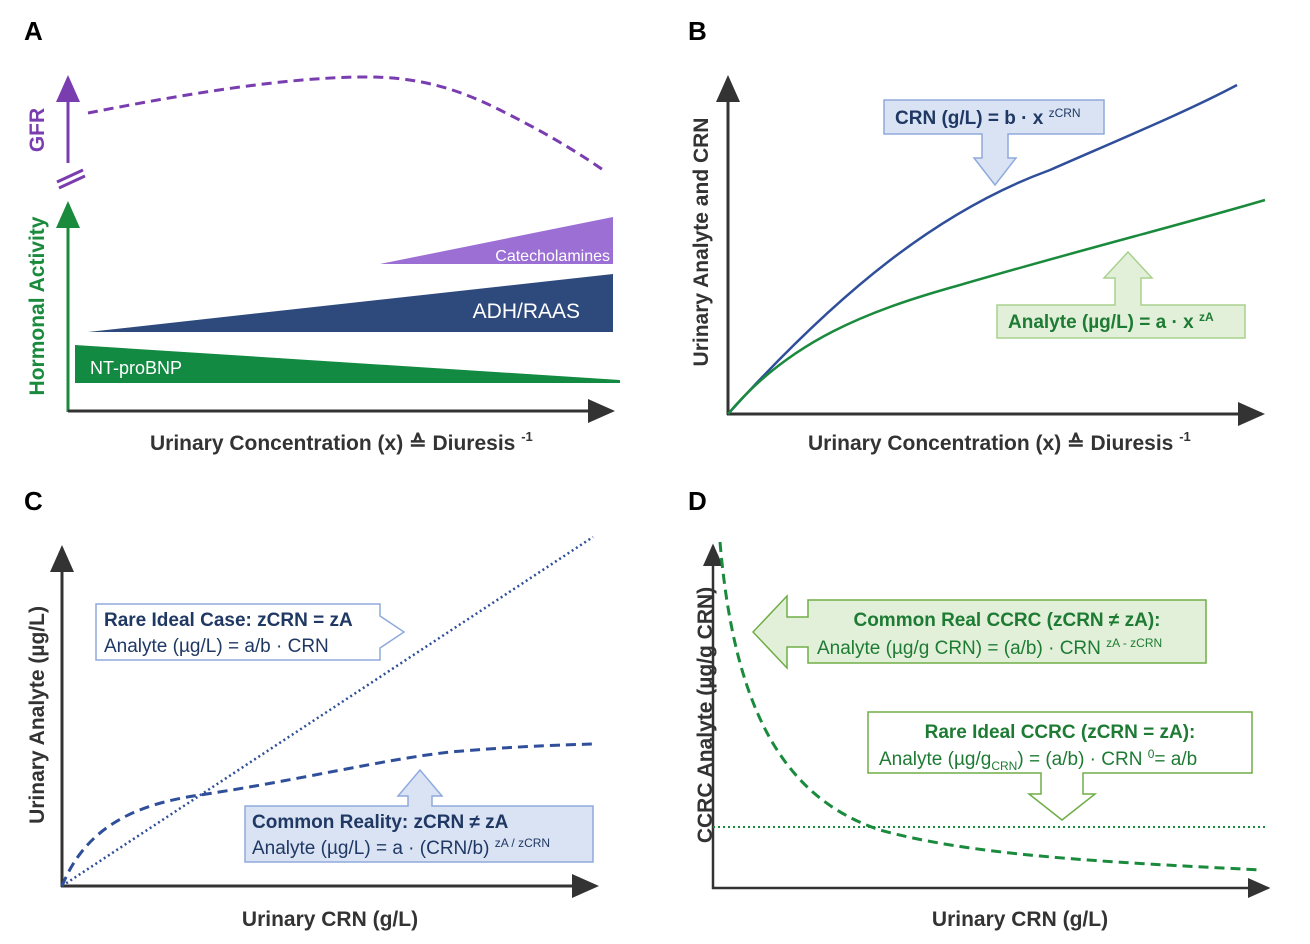 Image resolution: width=1310 pixels, height=944 pixels. Describe the element at coordinates (136, 368) in the screenshot. I see `ntprobnp-label: NT-proBNP` at that location.